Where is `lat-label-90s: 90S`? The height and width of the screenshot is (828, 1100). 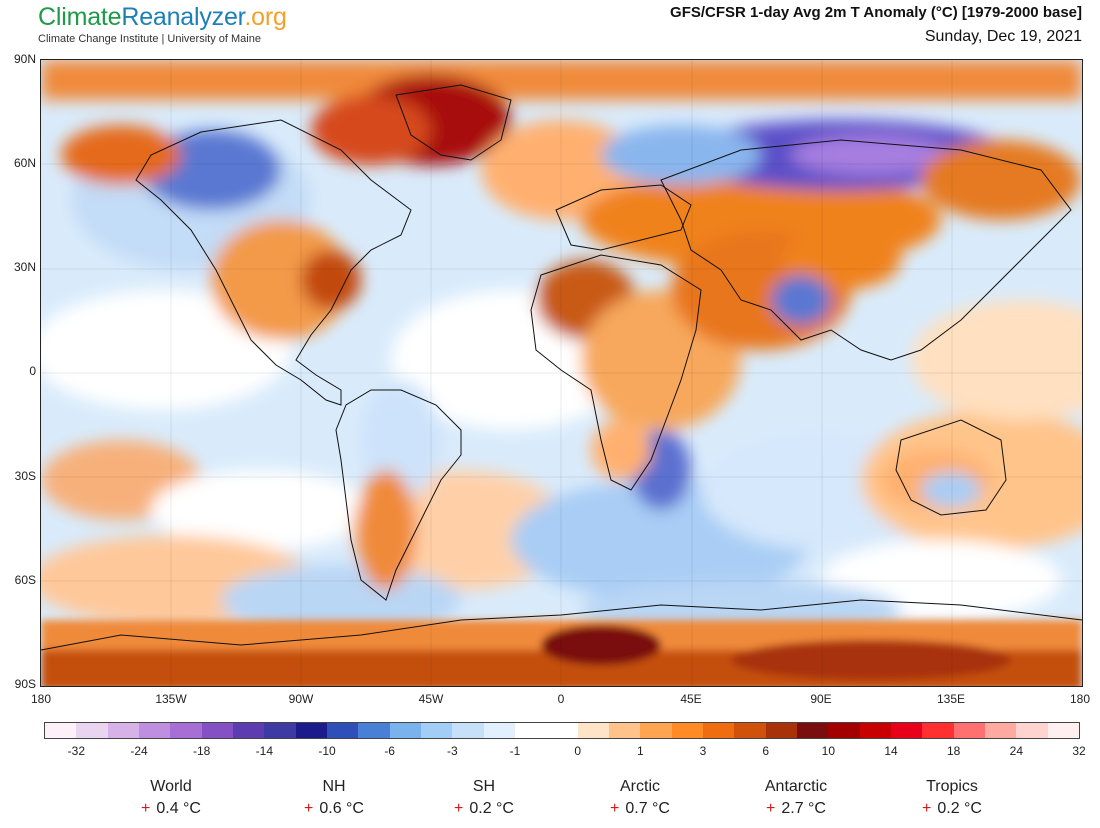
lat-label-90s: 90S is located at coordinates (25, 684).